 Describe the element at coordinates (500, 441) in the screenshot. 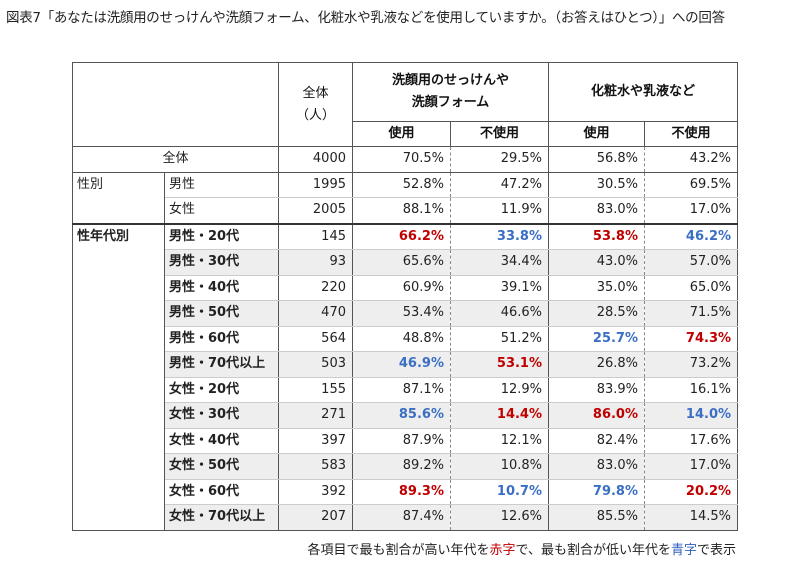

I see `row-v1: 12.1%` at that location.